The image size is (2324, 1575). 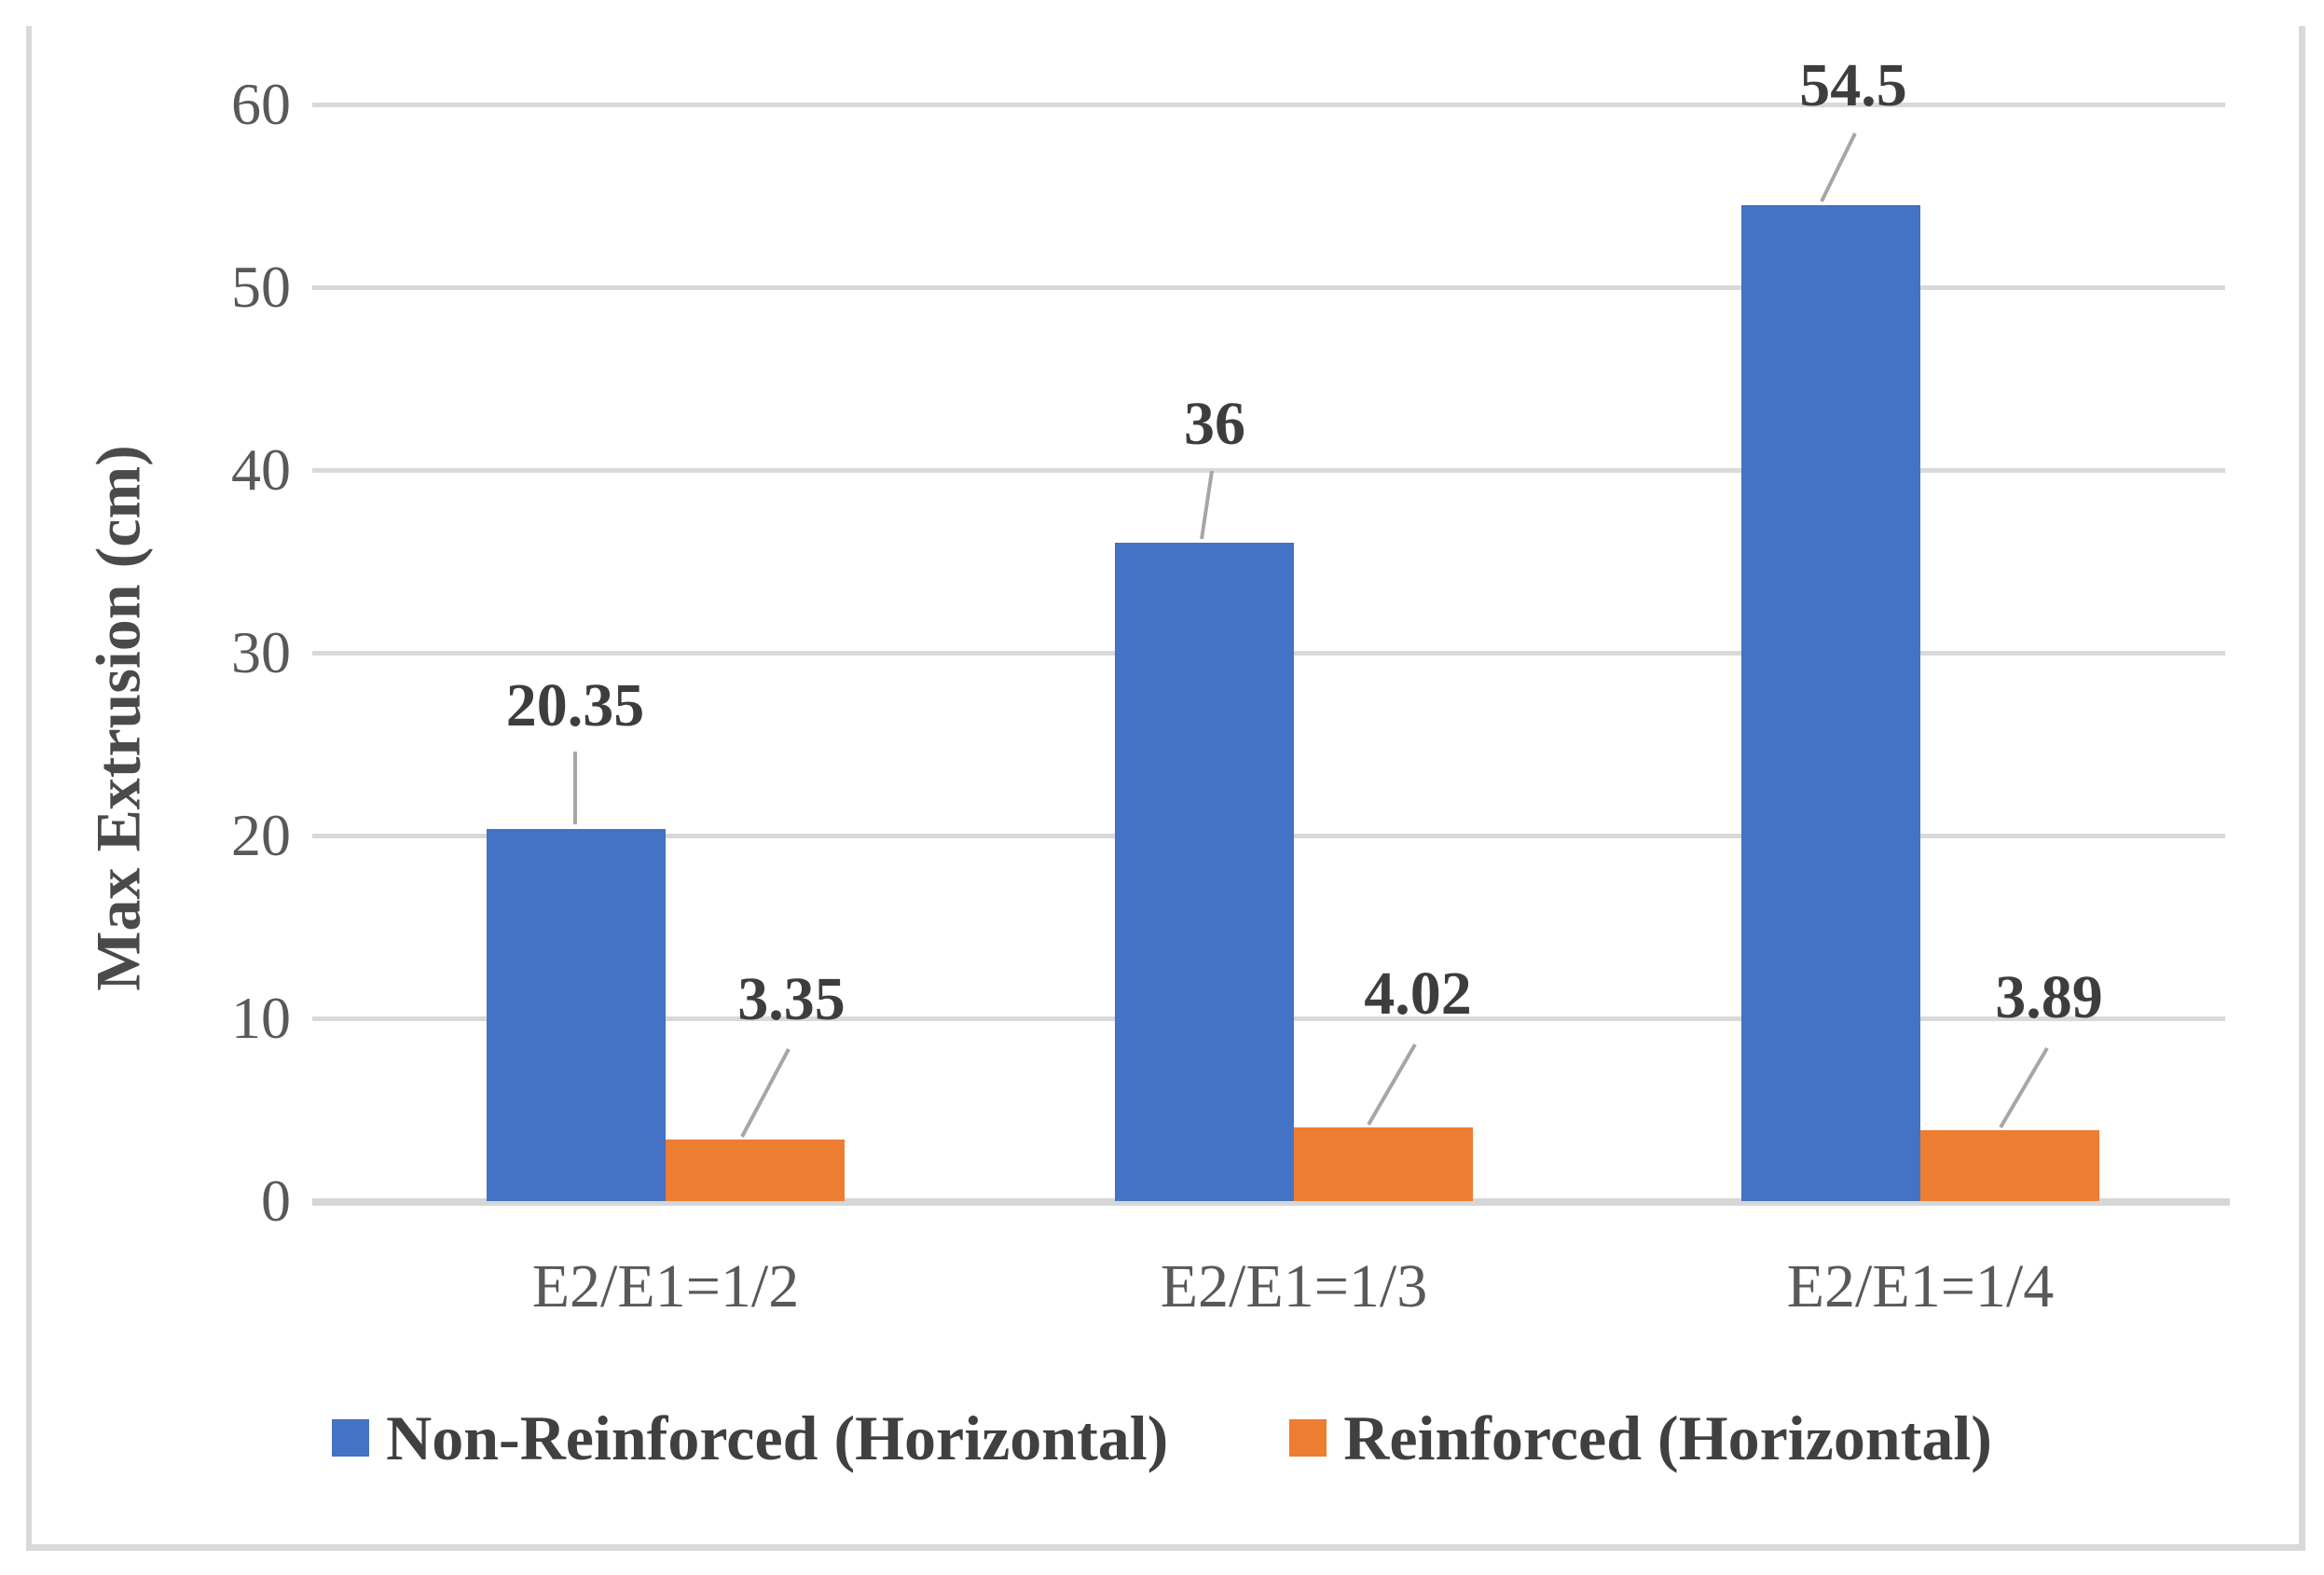 What do you see at coordinates (791, 999) in the screenshot?
I see `data-label-reinforced-1: 3.35` at bounding box center [791, 999].